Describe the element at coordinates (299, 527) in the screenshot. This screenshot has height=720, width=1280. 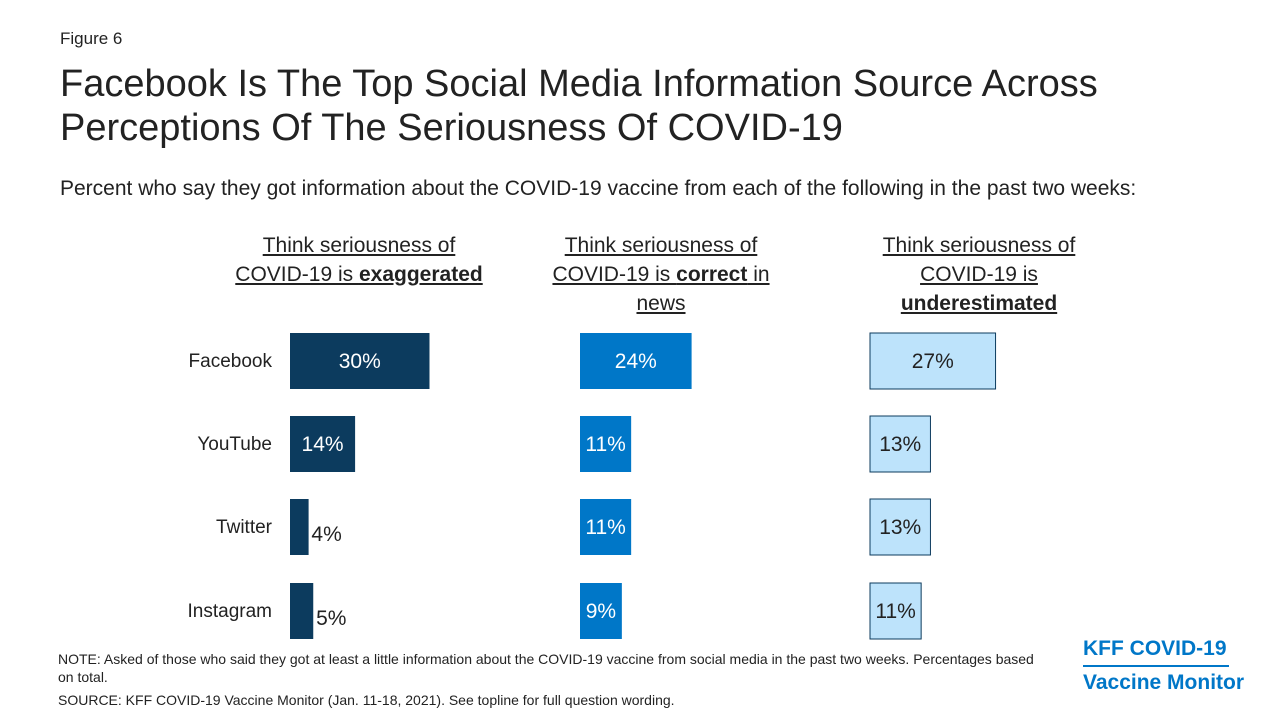
I see `bar-exaggerated-twitter` at that location.